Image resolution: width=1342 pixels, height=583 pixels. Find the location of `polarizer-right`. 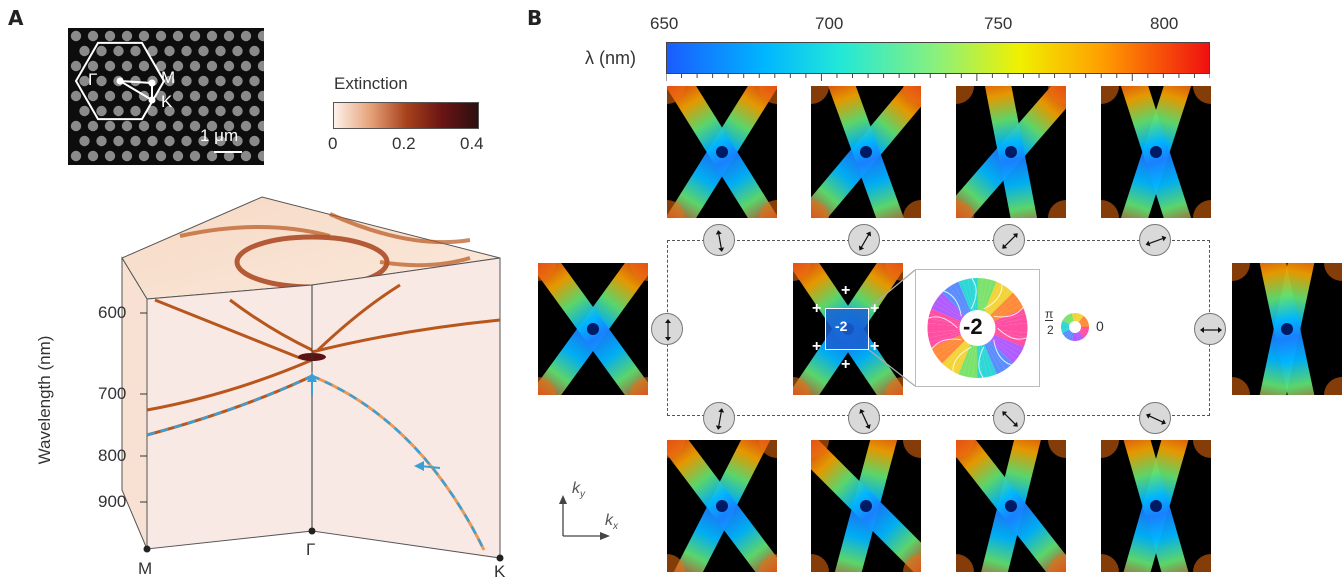

polarizer-right is located at coordinates (1210, 329).